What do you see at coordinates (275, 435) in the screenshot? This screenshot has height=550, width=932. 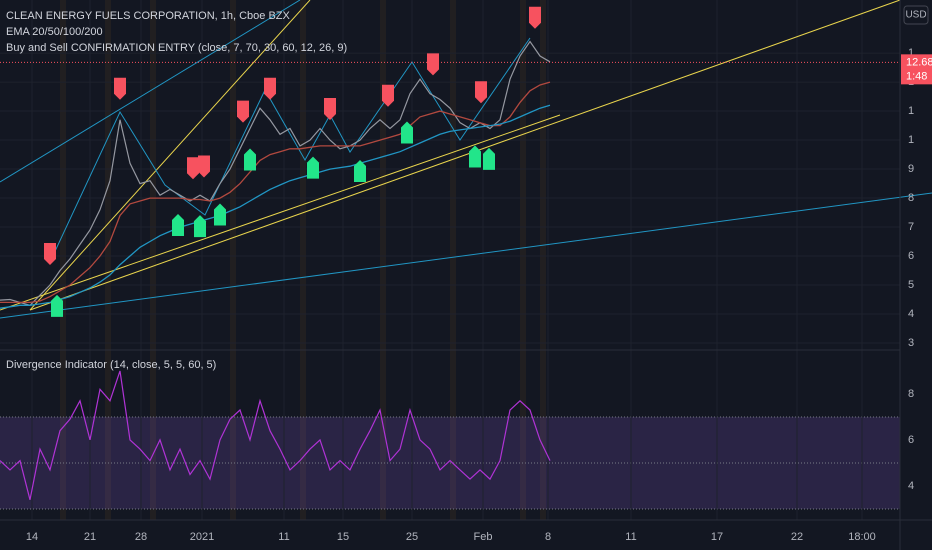 I see `series-line` at bounding box center [275, 435].